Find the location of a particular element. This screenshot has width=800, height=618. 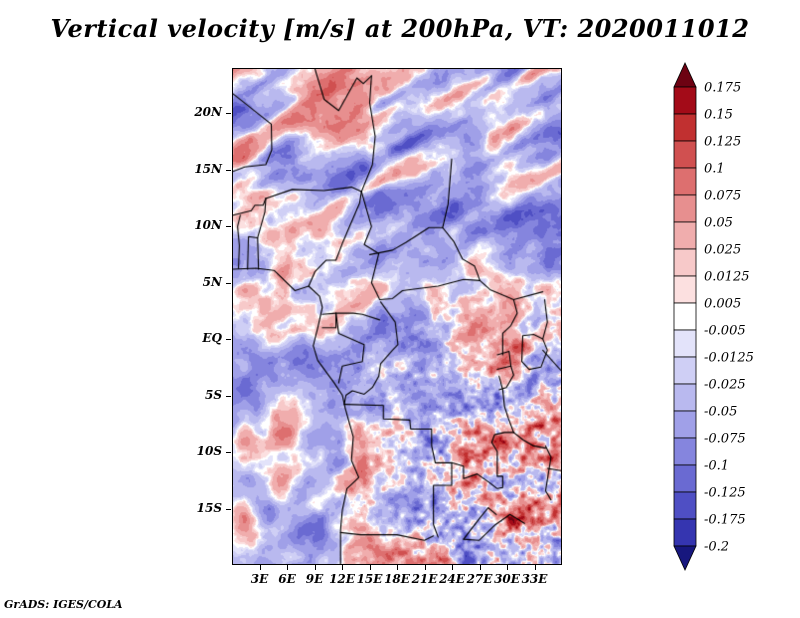

x-tick-label: 9E is located at coordinates (314, 579).